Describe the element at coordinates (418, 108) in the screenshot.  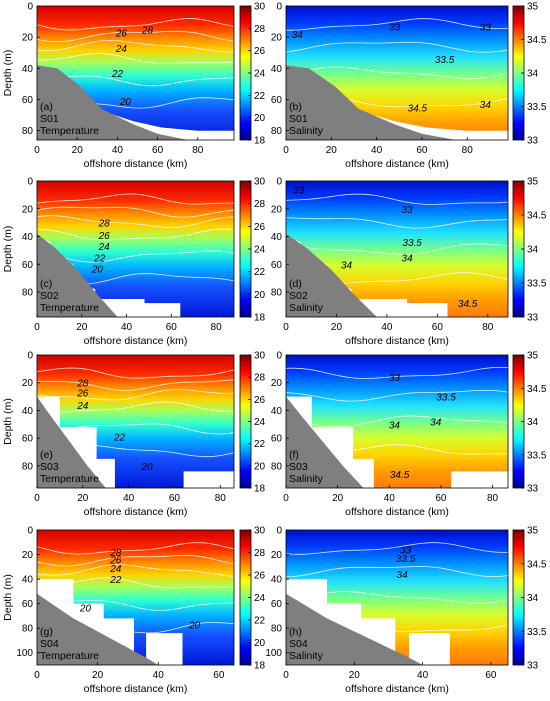
I see `contour-label: 34.5` at that location.